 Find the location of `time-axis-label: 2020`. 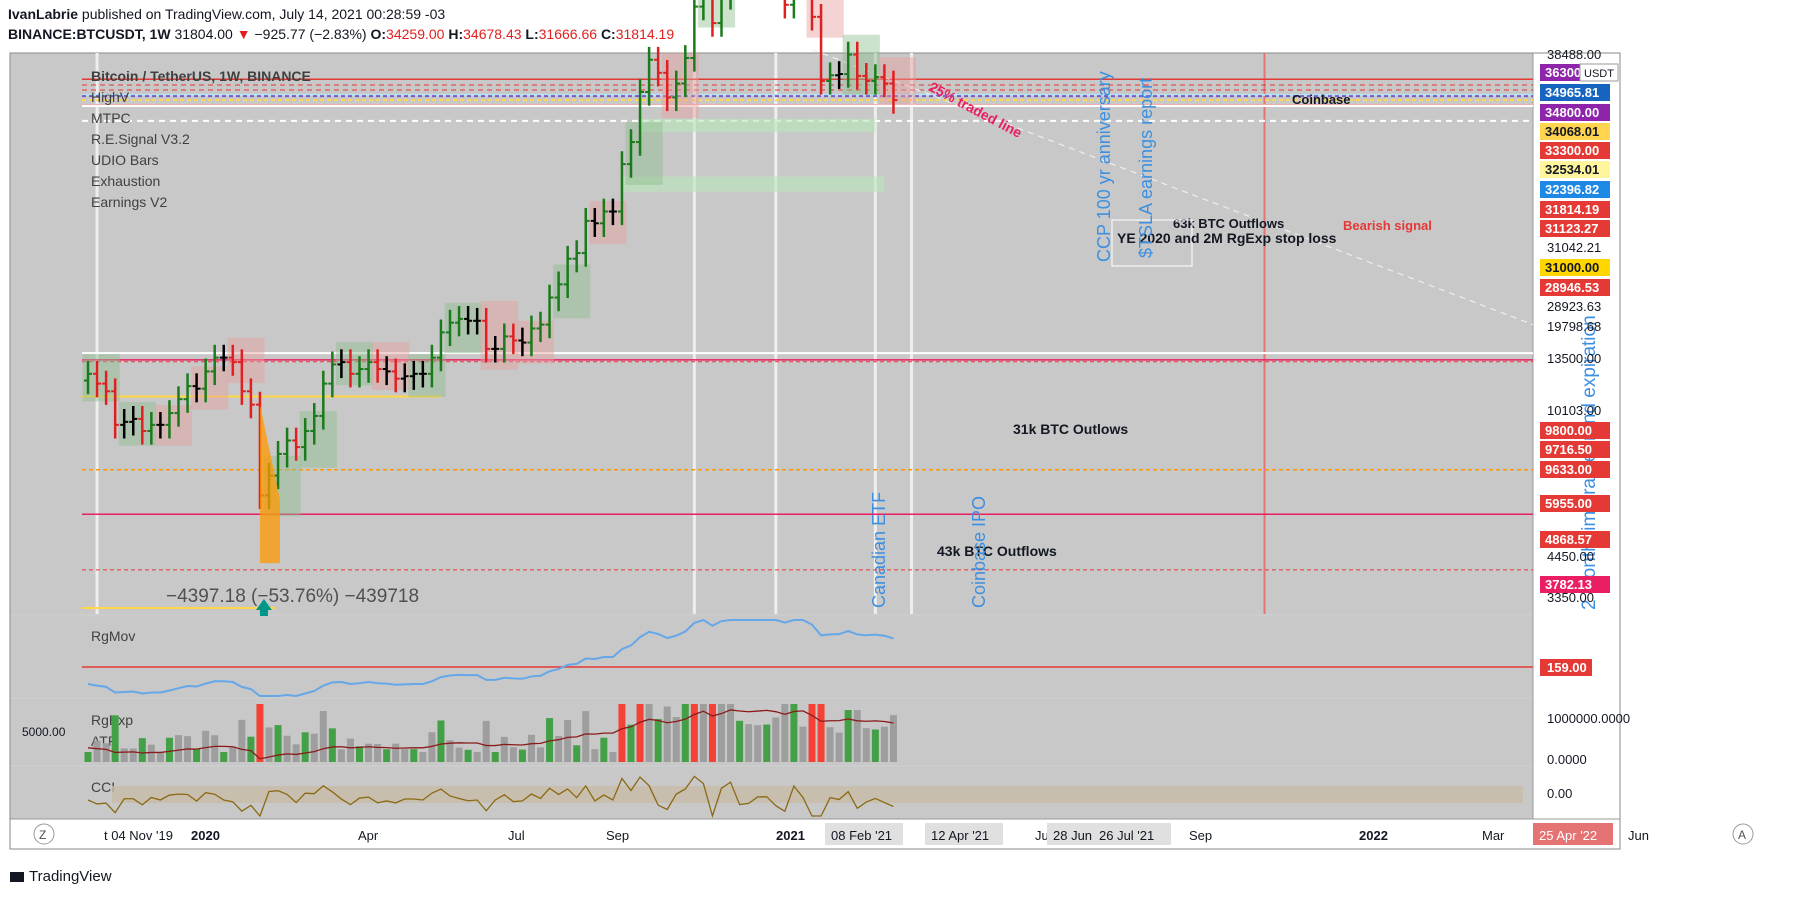

time-axis-label: 2020 is located at coordinates (205, 835).